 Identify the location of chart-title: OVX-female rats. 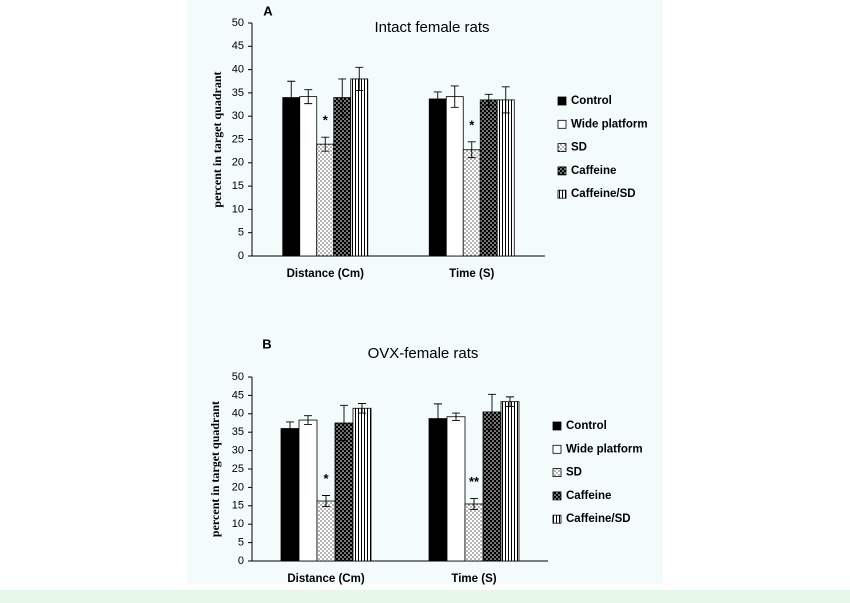
(423, 353).